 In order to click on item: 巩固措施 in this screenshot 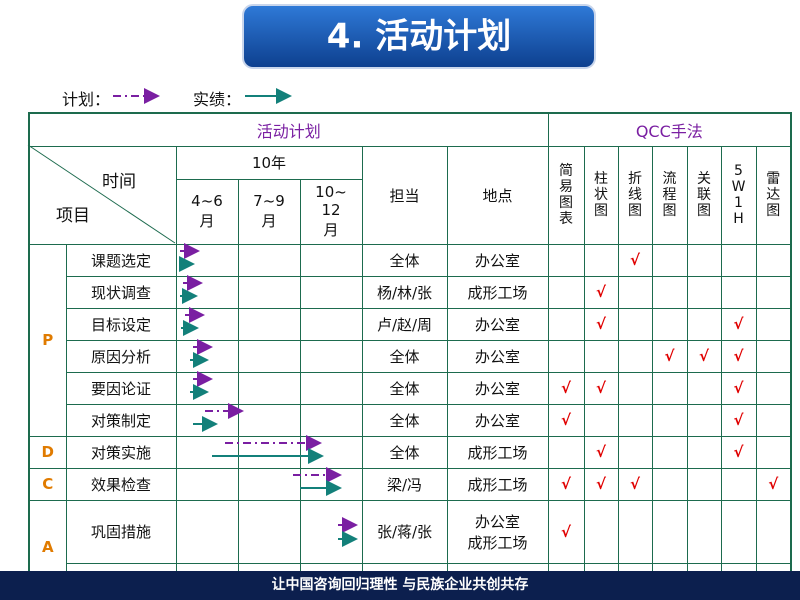, I will do `click(121, 531)`.